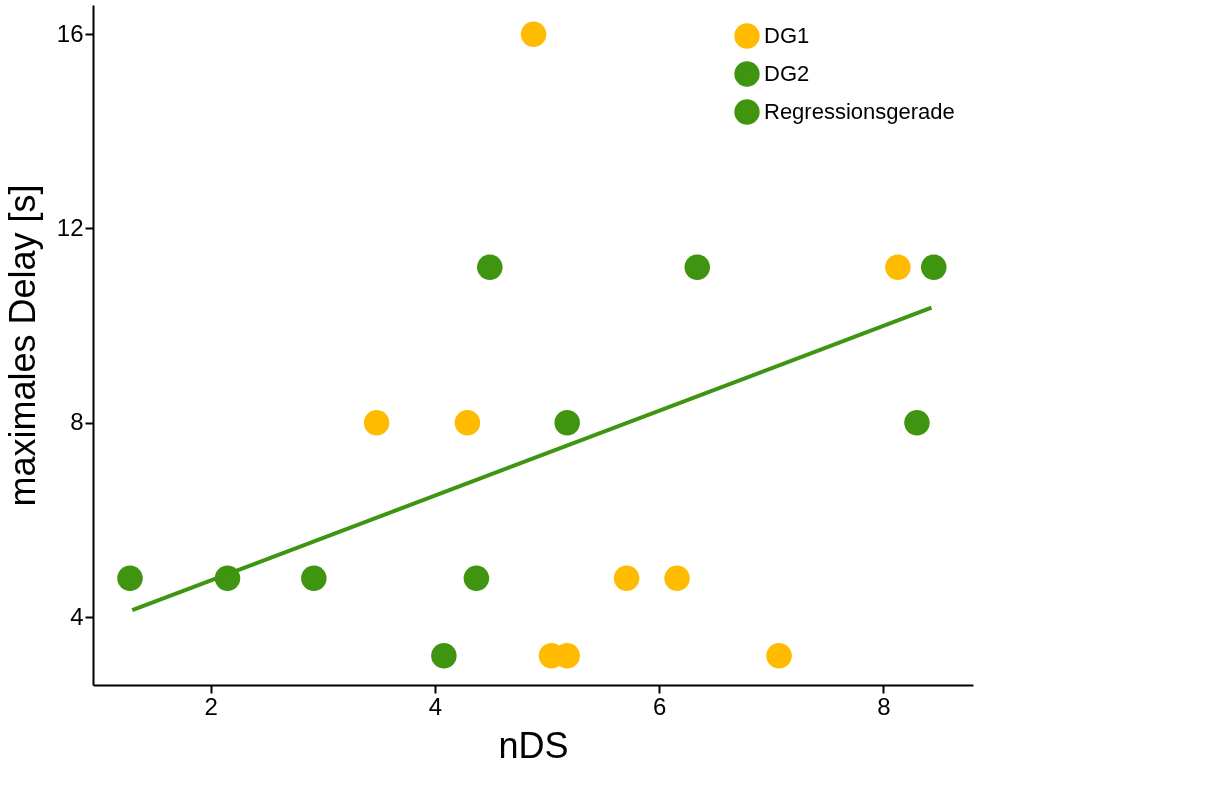 The image size is (1232, 808). I want to click on y-axis-title: maximales Delay [s], so click(22, 345).